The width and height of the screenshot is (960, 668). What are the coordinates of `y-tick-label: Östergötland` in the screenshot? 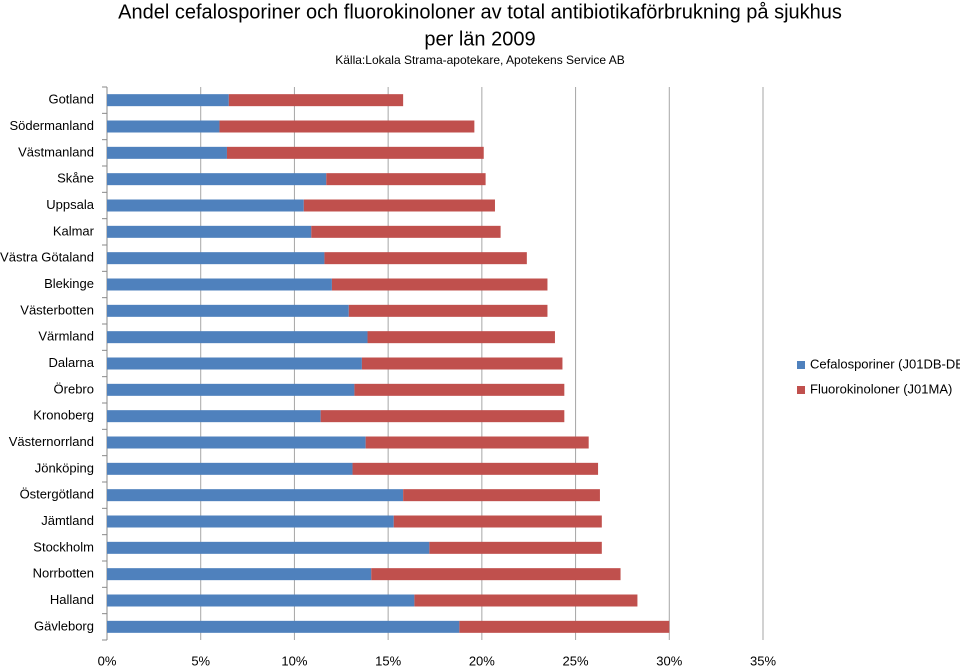 It's located at (57, 494).